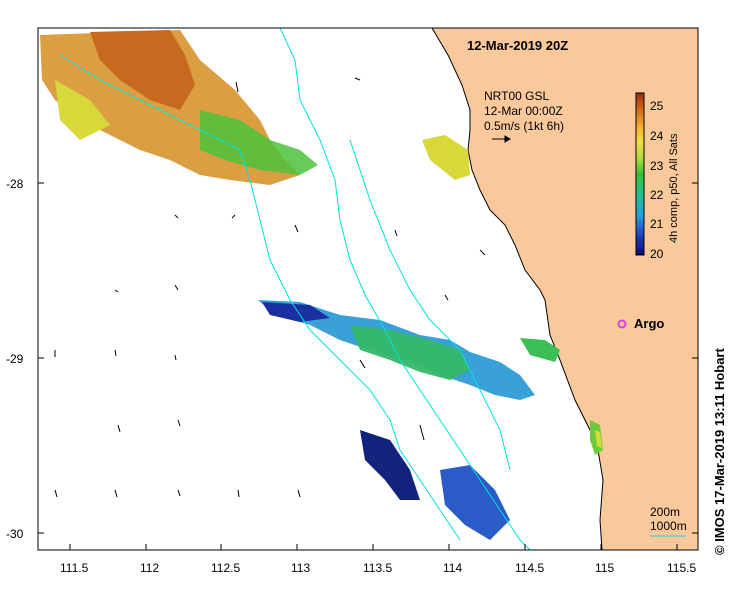 This screenshot has width=739, height=592. Describe the element at coordinates (410, 352) in the screenshot. I see `sst-green-band-mid` at that location.